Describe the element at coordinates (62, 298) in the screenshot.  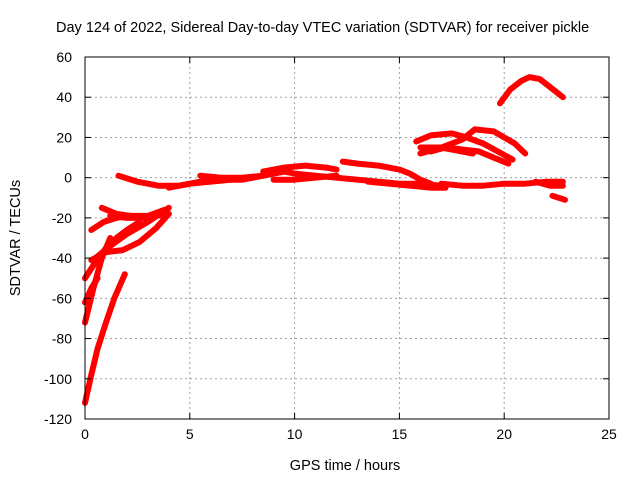
I see `y-tick-label: -60` at that location.